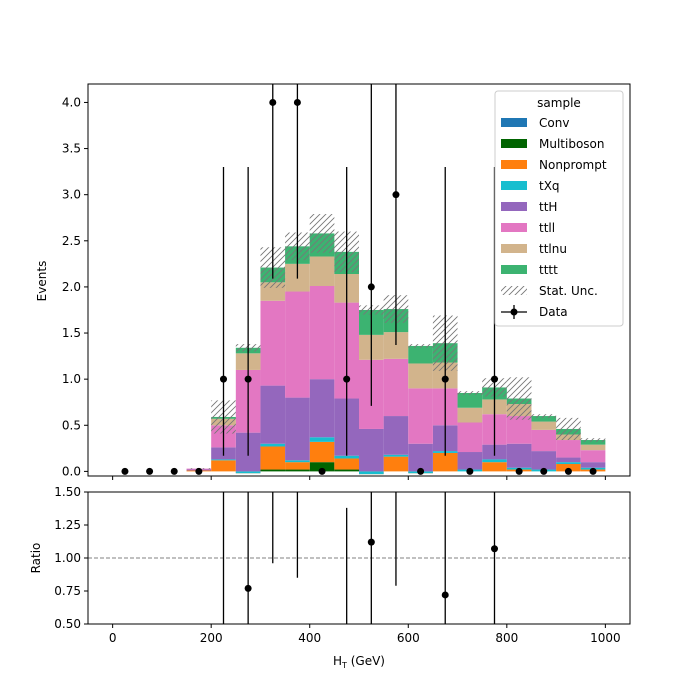  Describe the element at coordinates (71, 241) in the screenshot. I see `main-ytick-label-5: 2.5` at that location.